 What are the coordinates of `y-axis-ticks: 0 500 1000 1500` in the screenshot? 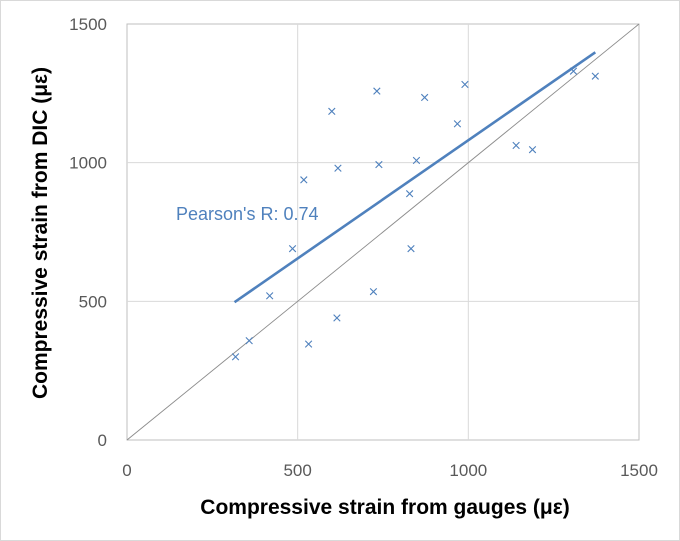 It's located at (88, 232).